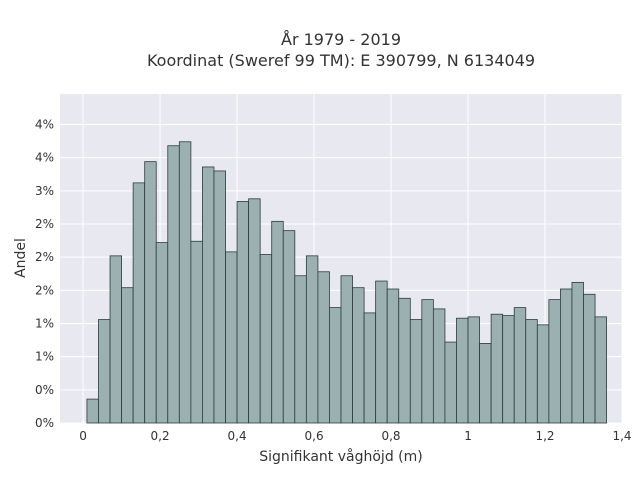  I want to click on y-axis-label: Andel, so click(21, 258).